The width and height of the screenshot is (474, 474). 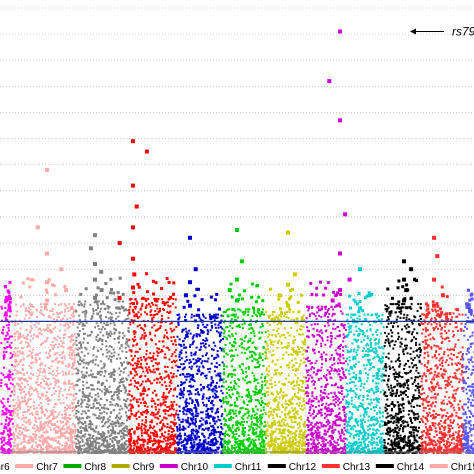 I want to click on hit-point, so click(x=47, y=300).